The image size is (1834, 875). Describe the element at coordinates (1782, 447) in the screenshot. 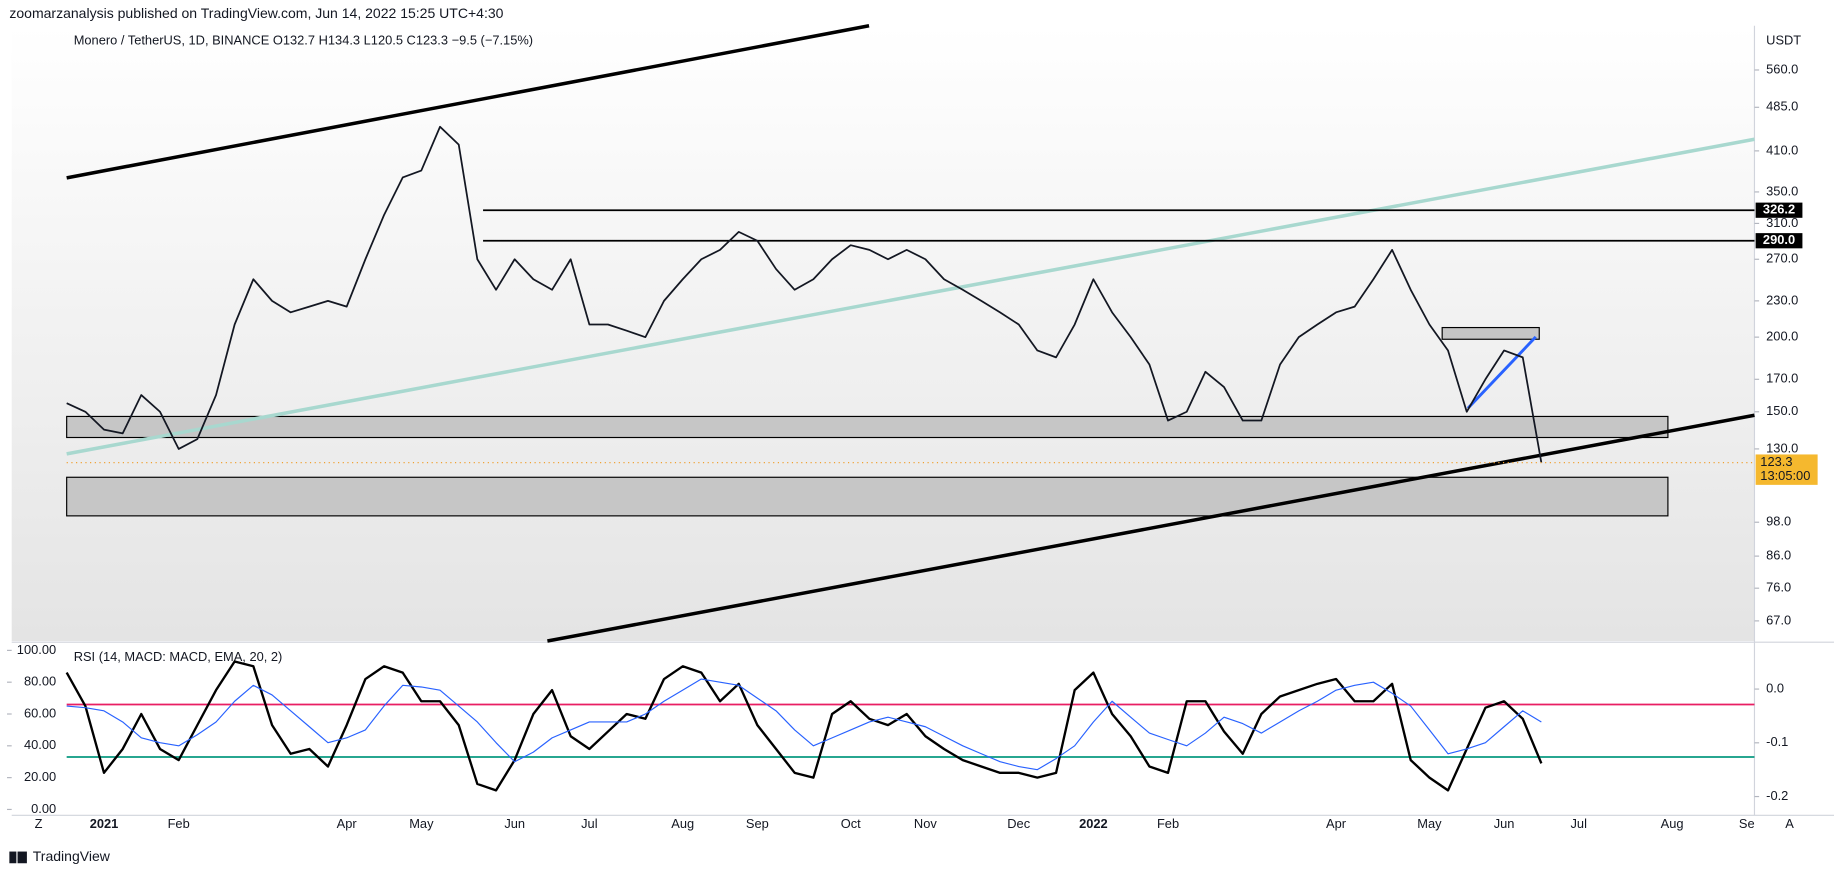

I see `y-tick-label: 130.0` at that location.